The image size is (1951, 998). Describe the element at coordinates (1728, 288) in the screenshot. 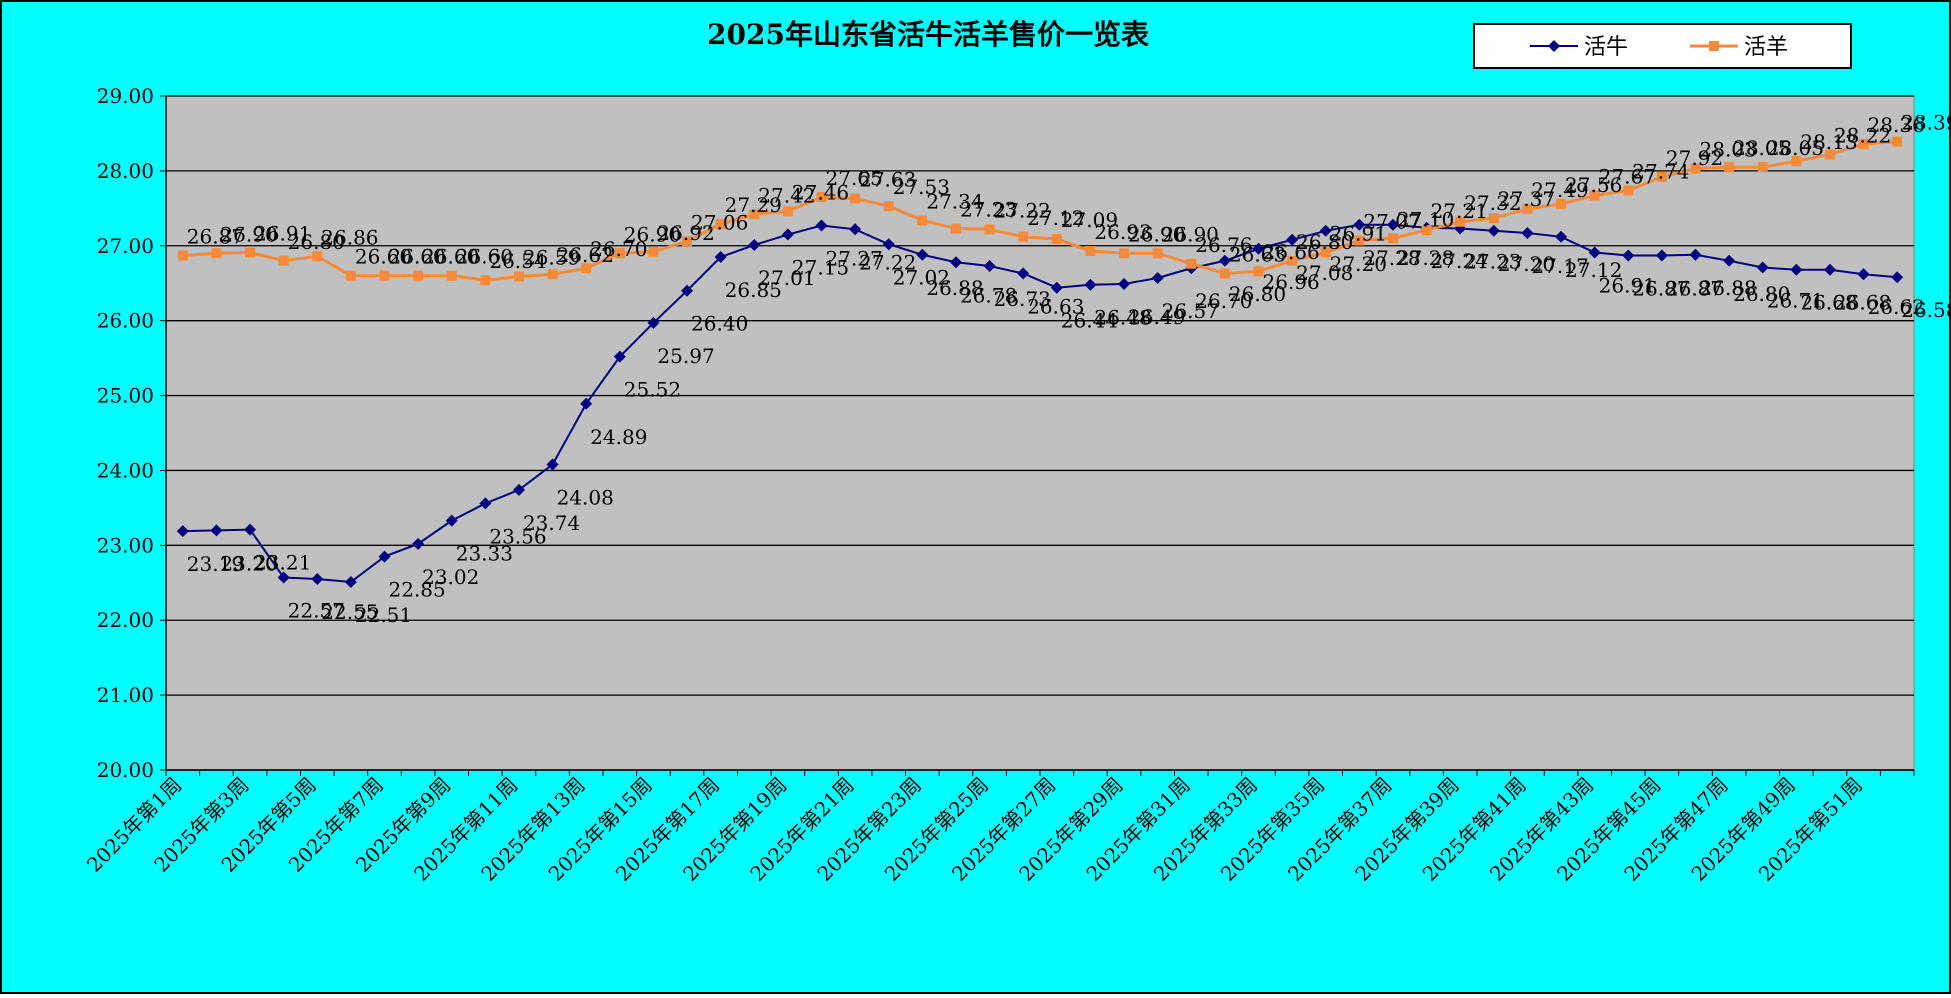

I see `cattle-data-label: 26.88` at that location.